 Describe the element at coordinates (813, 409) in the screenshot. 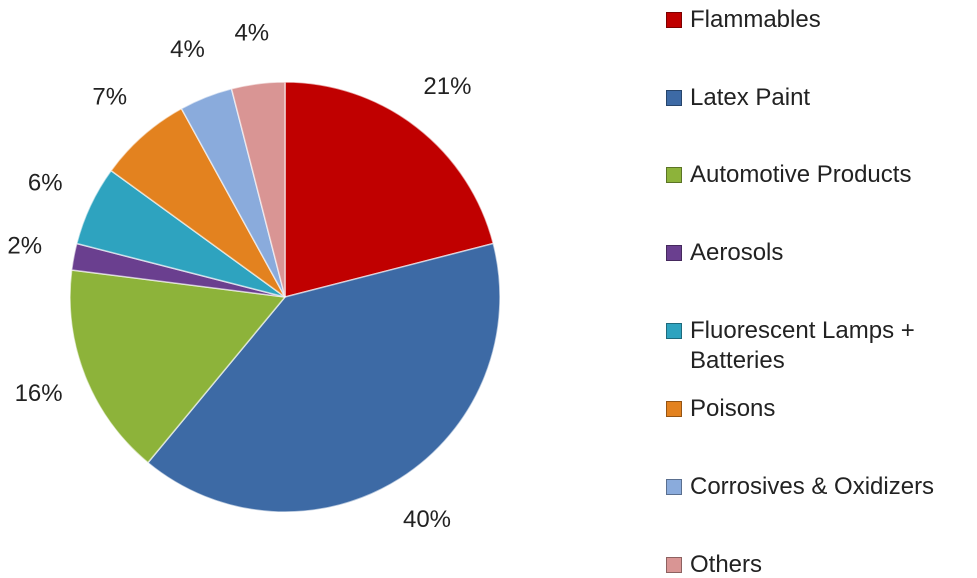

I see `legend-item: Poisons` at that location.